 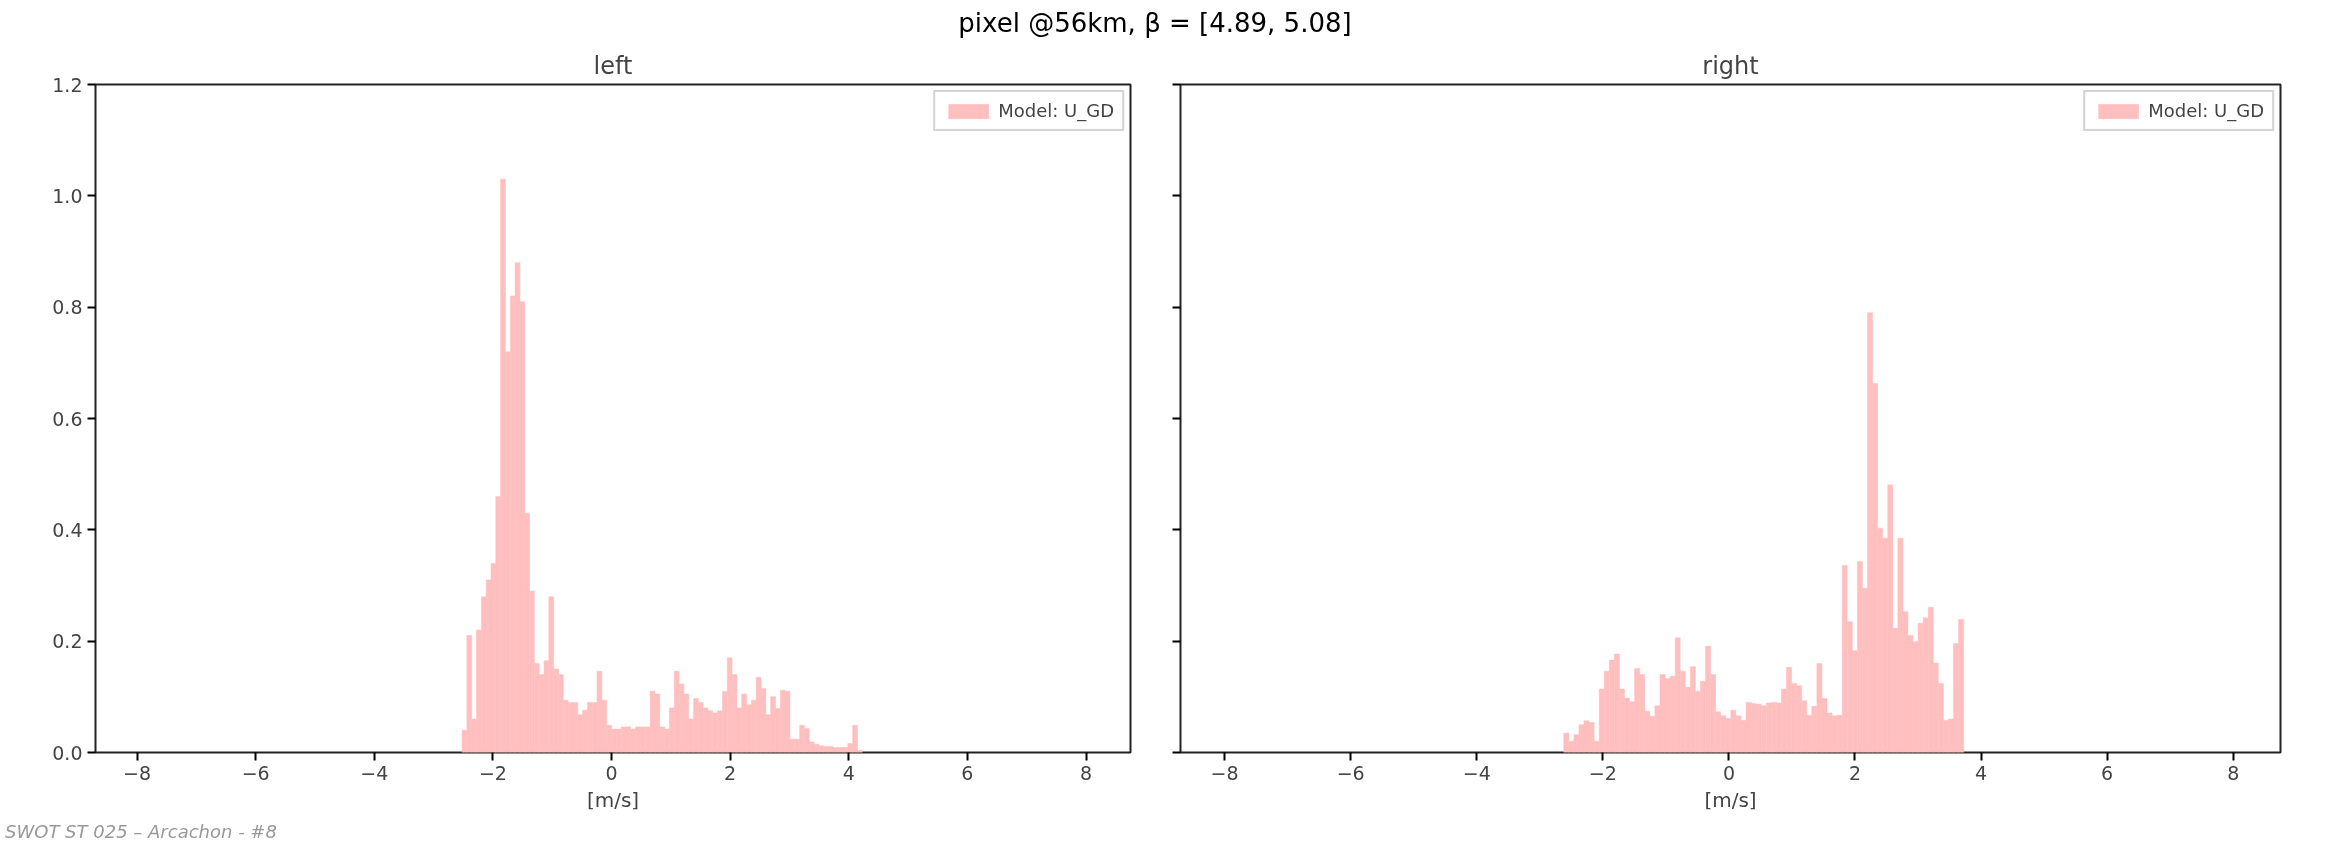 I want to click on y-tick-label: 0.8, so click(x=67, y=307).